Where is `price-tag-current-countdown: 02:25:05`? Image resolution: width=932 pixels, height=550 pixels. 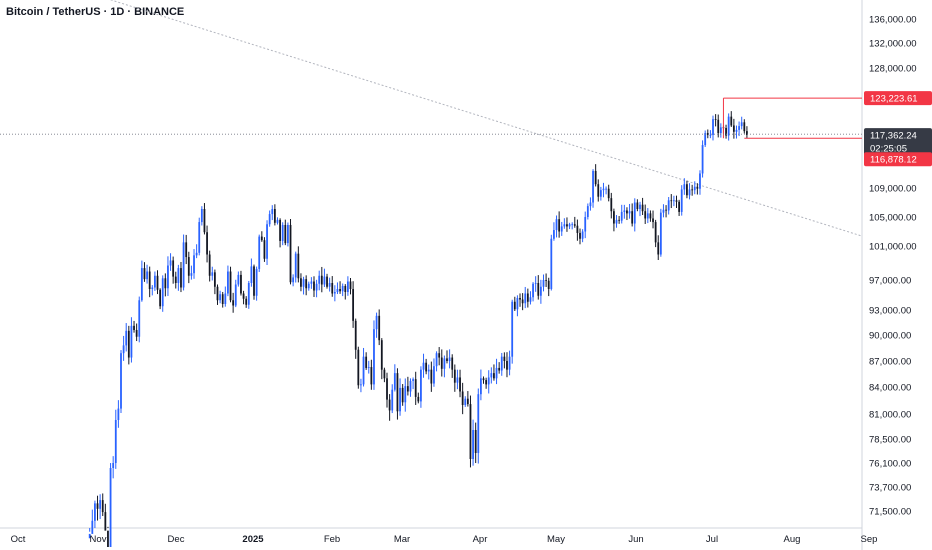
price-tag-current-countdown: 02:25:05 is located at coordinates (888, 149).